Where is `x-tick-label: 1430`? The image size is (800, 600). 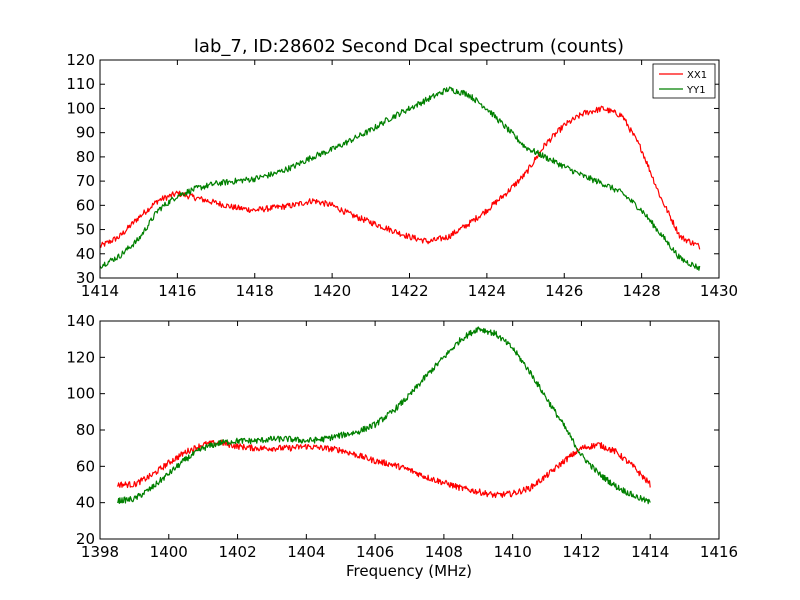
x-tick-label: 1430 is located at coordinates (719, 291).